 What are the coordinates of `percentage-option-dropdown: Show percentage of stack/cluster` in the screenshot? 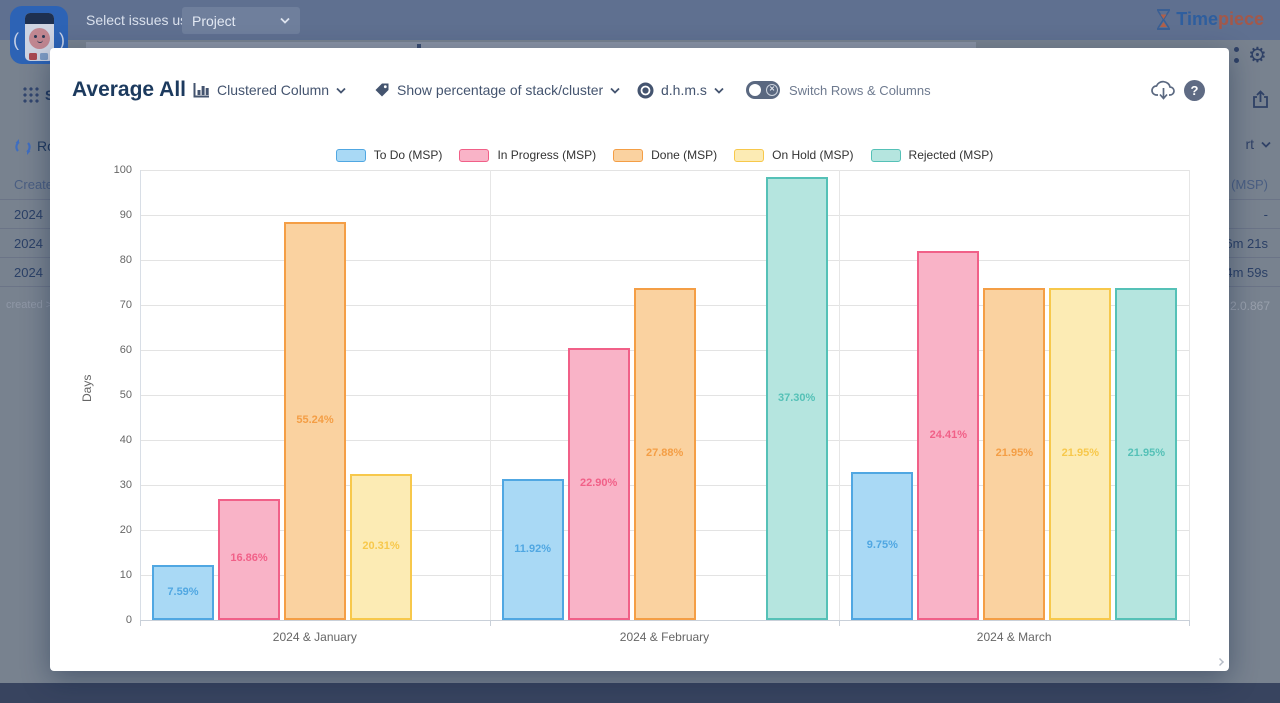 It's located at (497, 90).